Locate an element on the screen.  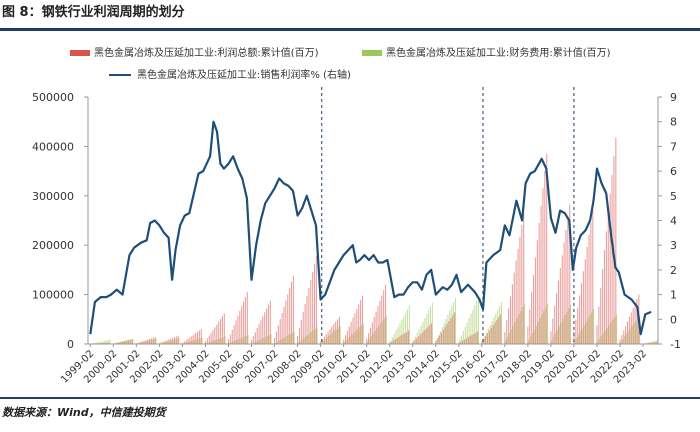
y-left-tick-label: 100000 is located at coordinates (53, 295).